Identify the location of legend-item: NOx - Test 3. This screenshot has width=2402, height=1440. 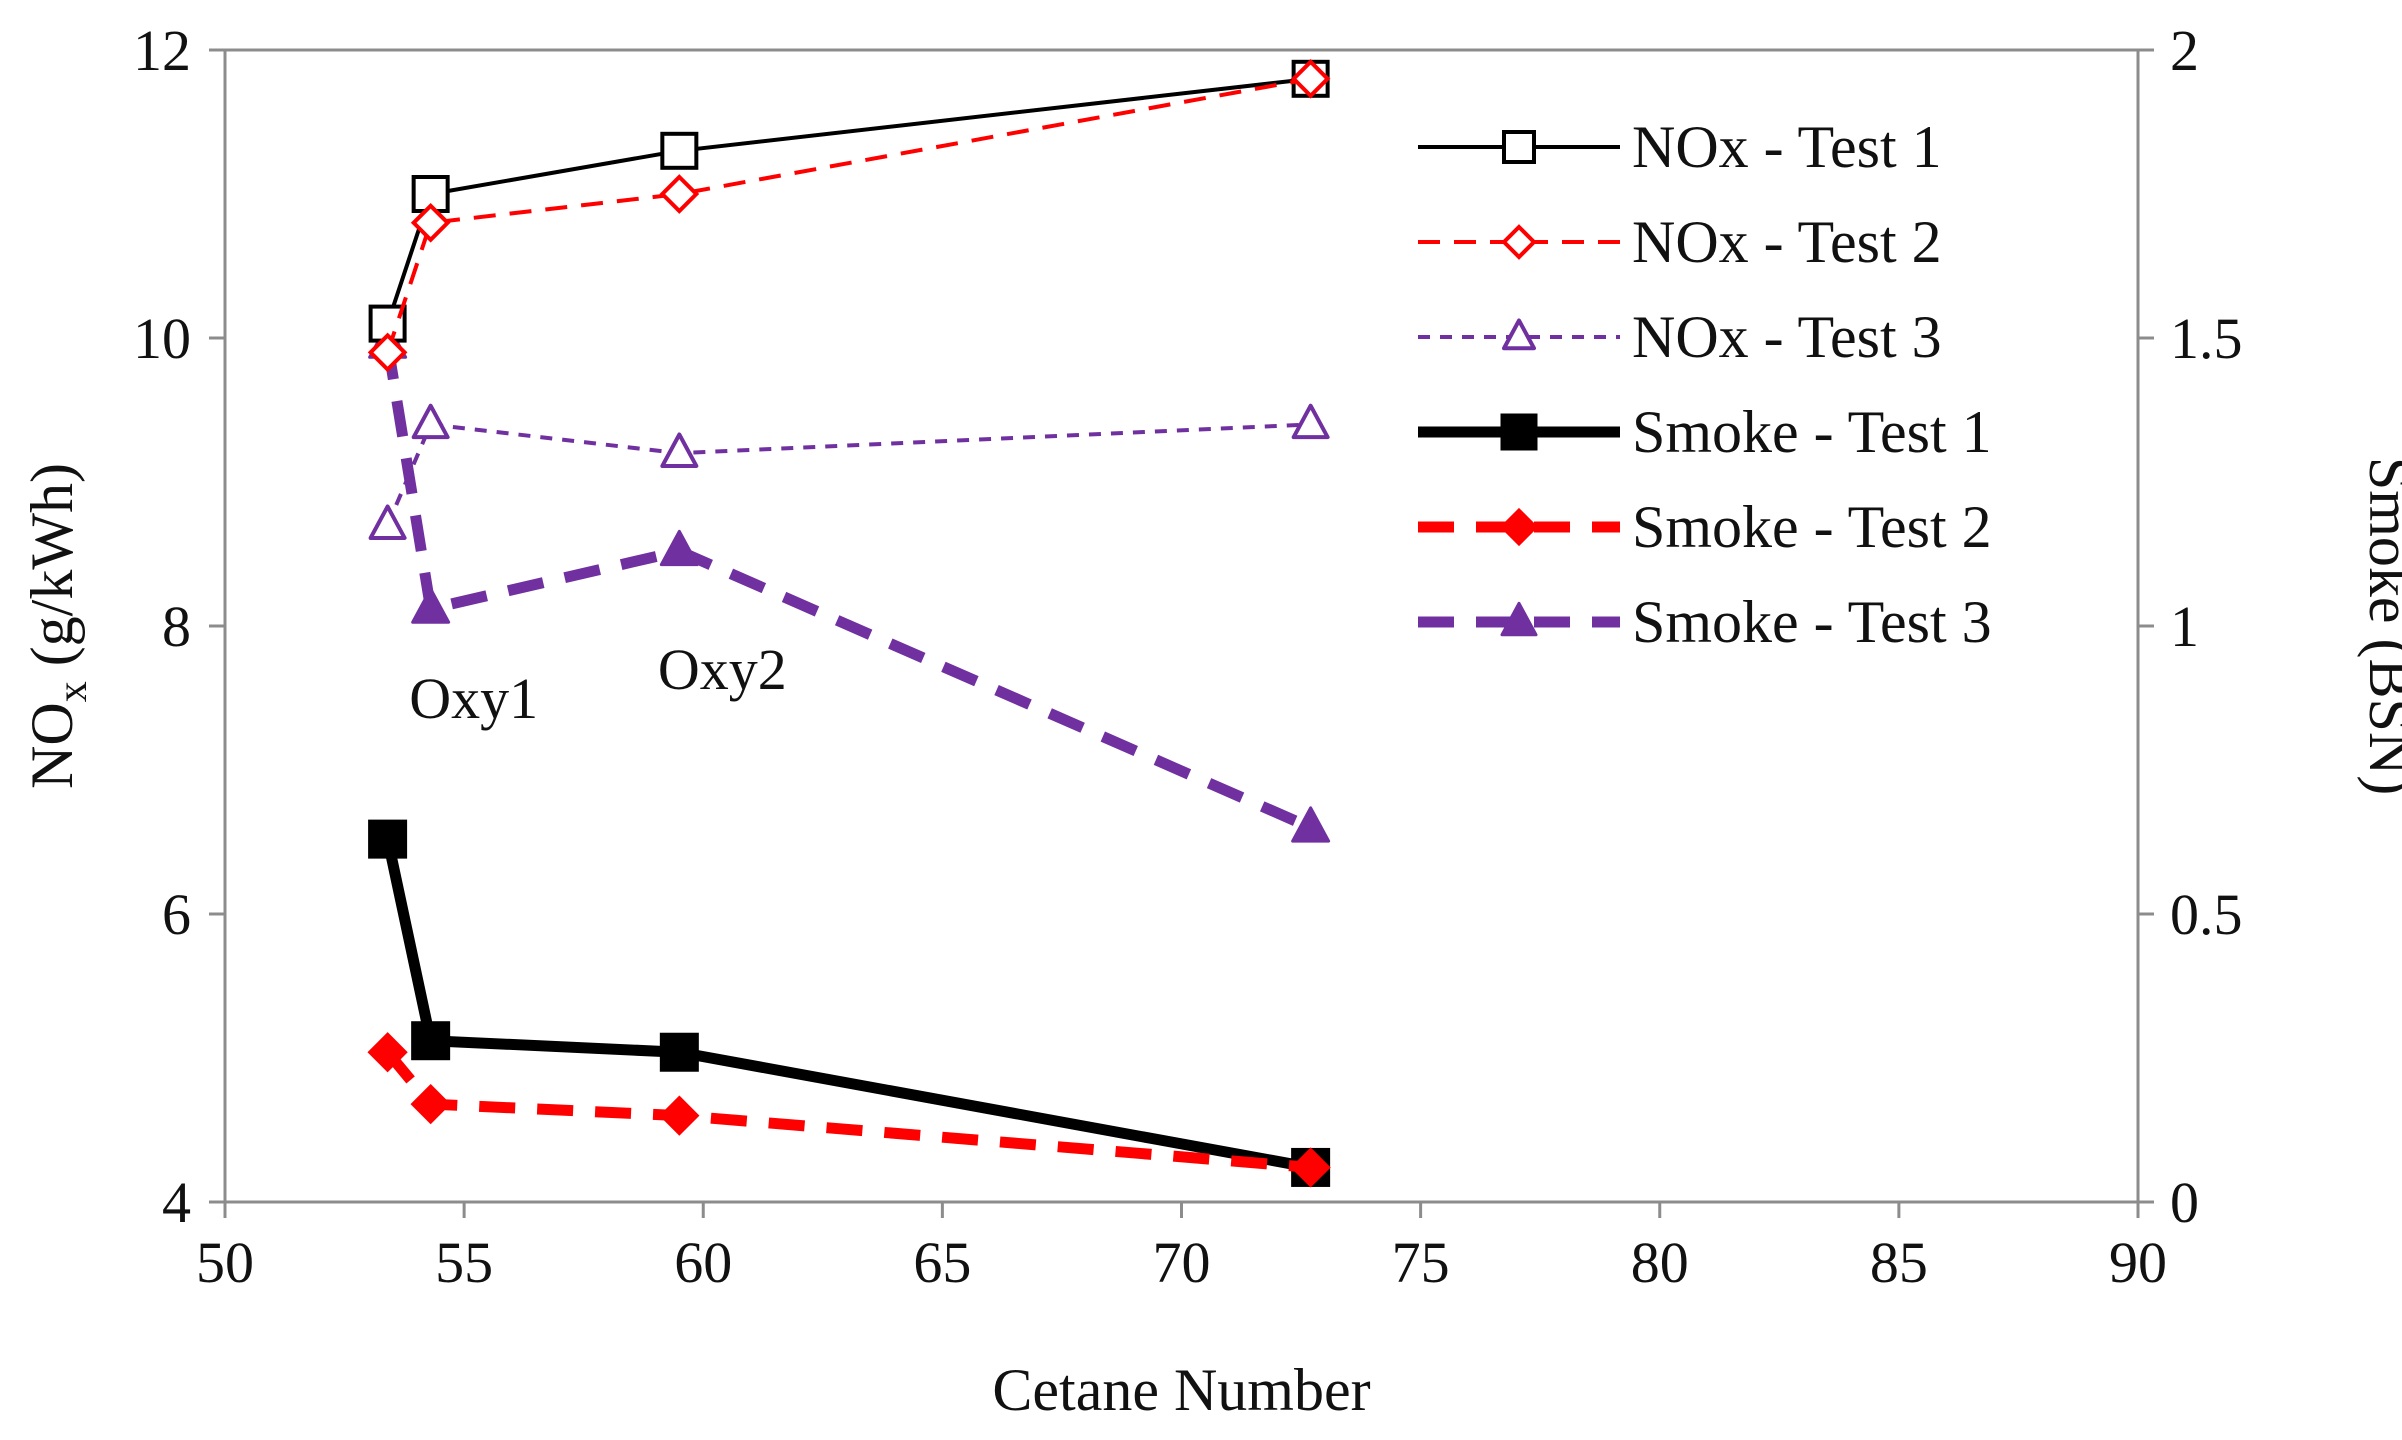
(1680, 337).